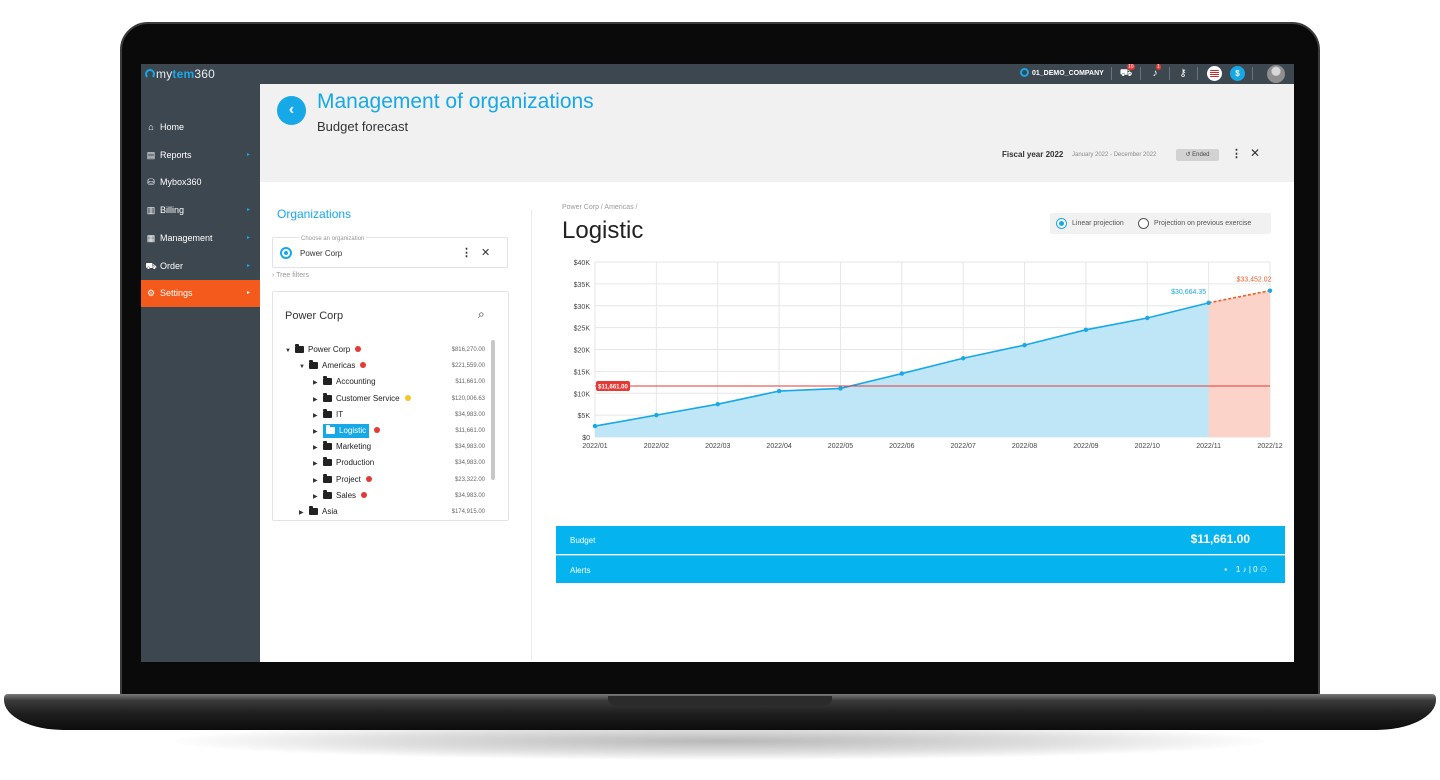 This screenshot has width=1440, height=780. What do you see at coordinates (200, 210) in the screenshot?
I see `sidebar-item-billing: ▥ Billing ▸` at bounding box center [200, 210].